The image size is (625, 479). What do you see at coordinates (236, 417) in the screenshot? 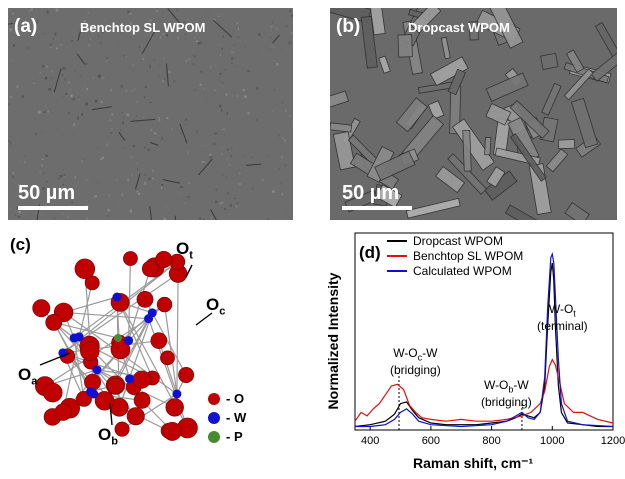
I see `legend-tungsten-label: - W` at bounding box center [236, 417].